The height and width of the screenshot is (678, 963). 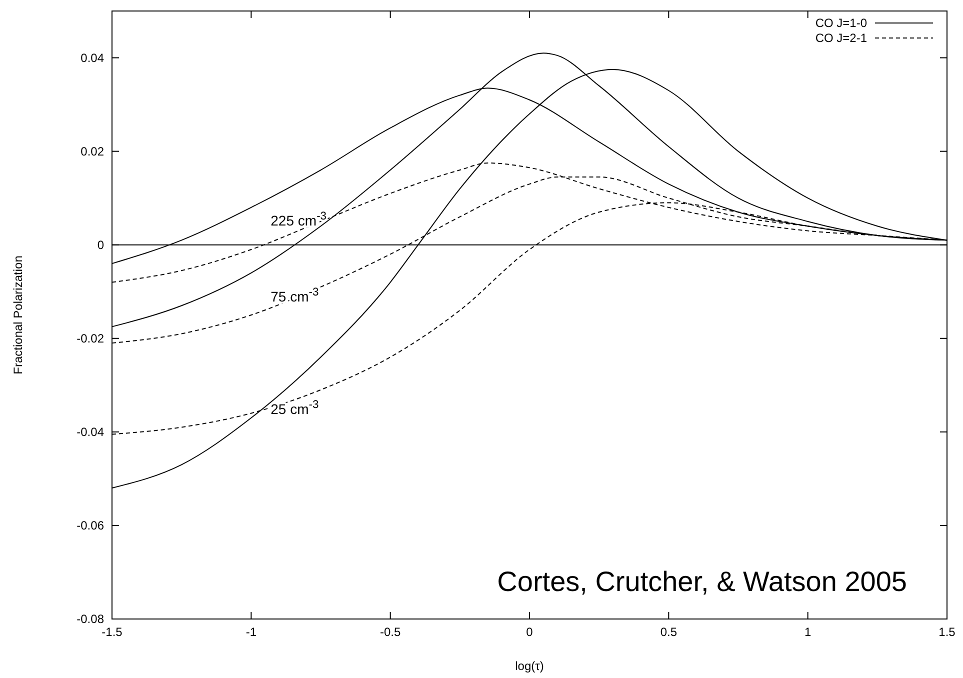 I want to click on y-tick-label: -0.02, so click(x=90, y=339).